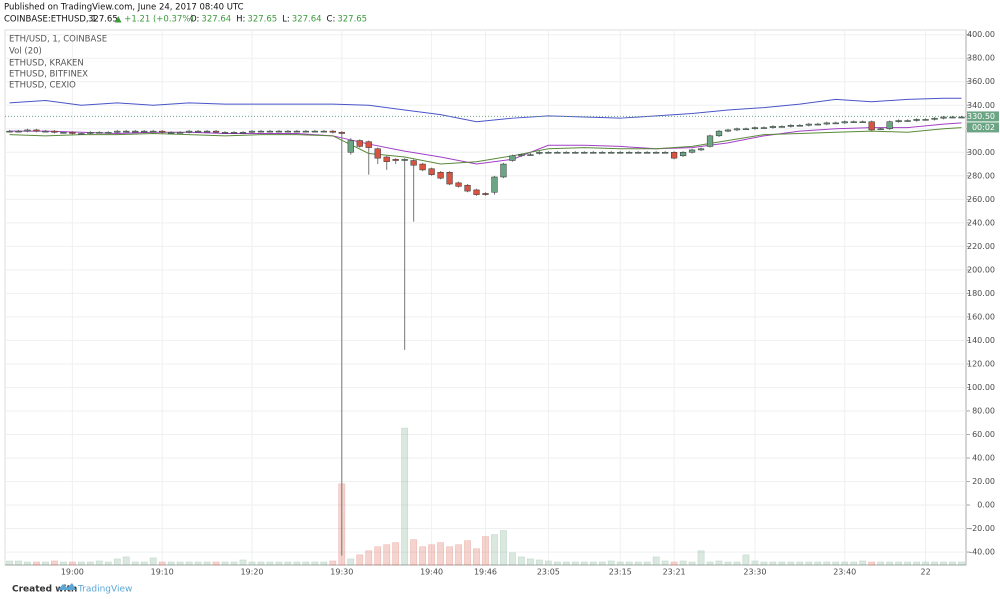 The width and height of the screenshot is (1000, 599). I want to click on y-tick-label: 300.00, so click(981, 152).